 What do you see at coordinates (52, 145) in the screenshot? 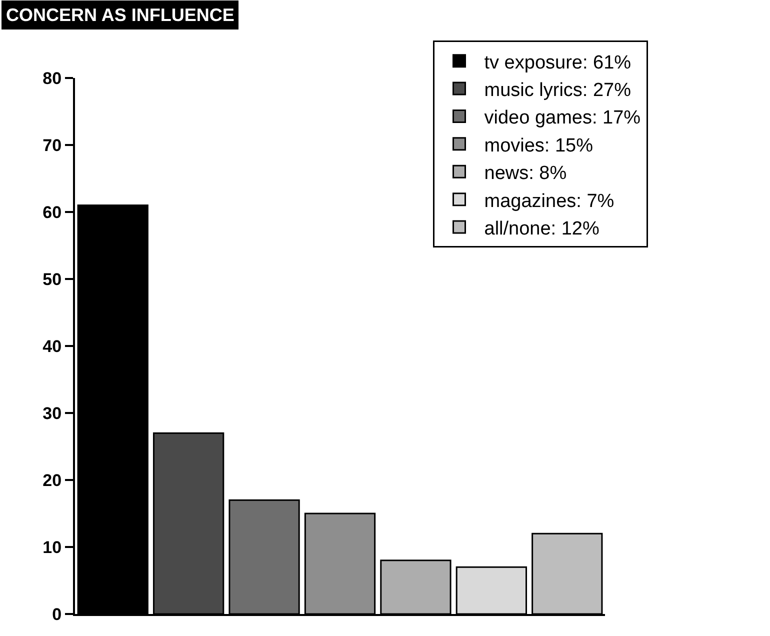
I see `y-tick-label: 70` at bounding box center [52, 145].